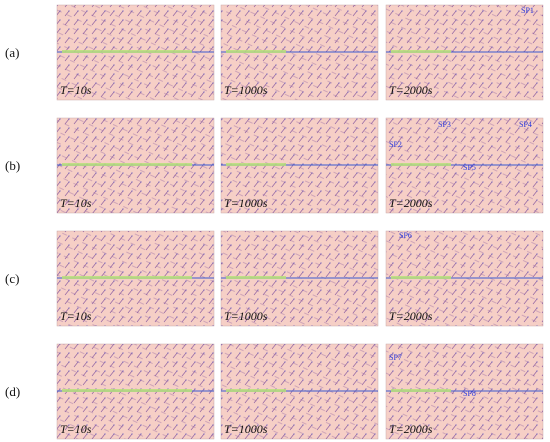 Image resolution: width=550 pixels, height=442 pixels. What do you see at coordinates (12, 391) in the screenshot?
I see `row-label: (d)` at bounding box center [12, 391].